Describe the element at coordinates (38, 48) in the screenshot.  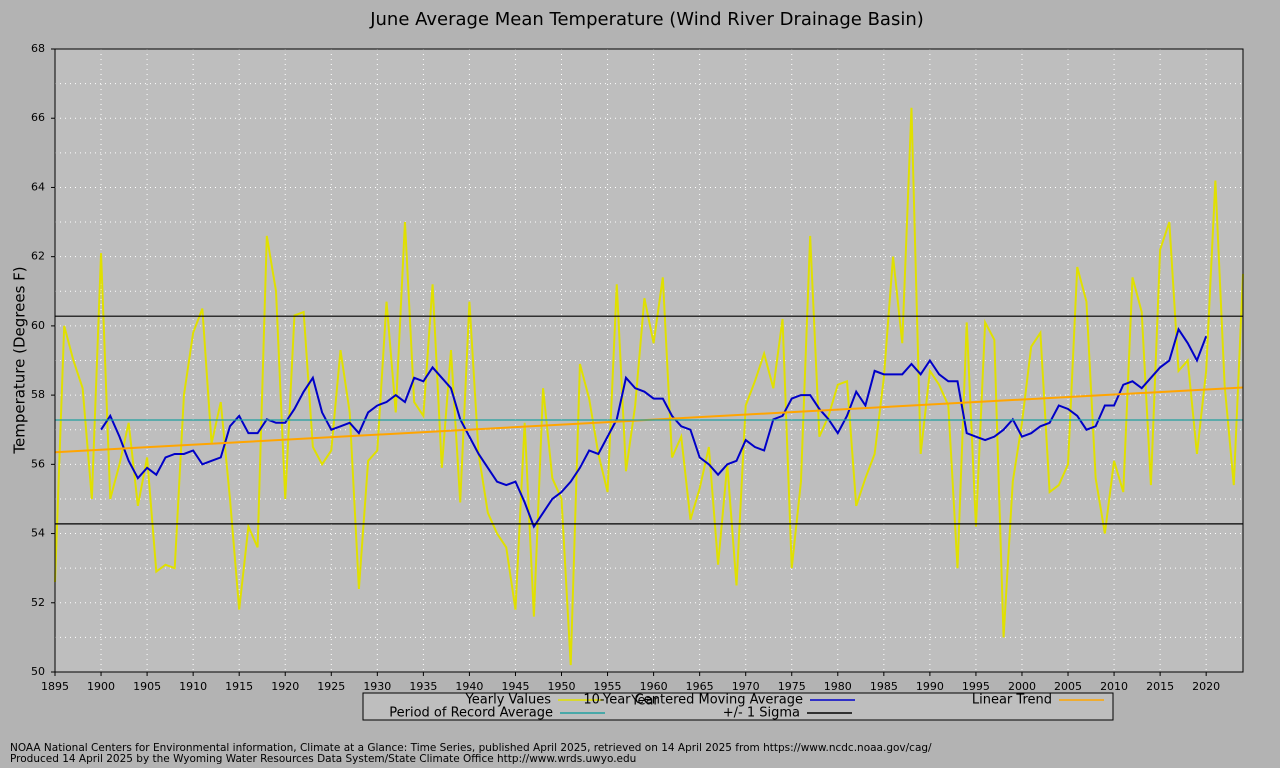
I see `y-tick-label: 68` at that location.